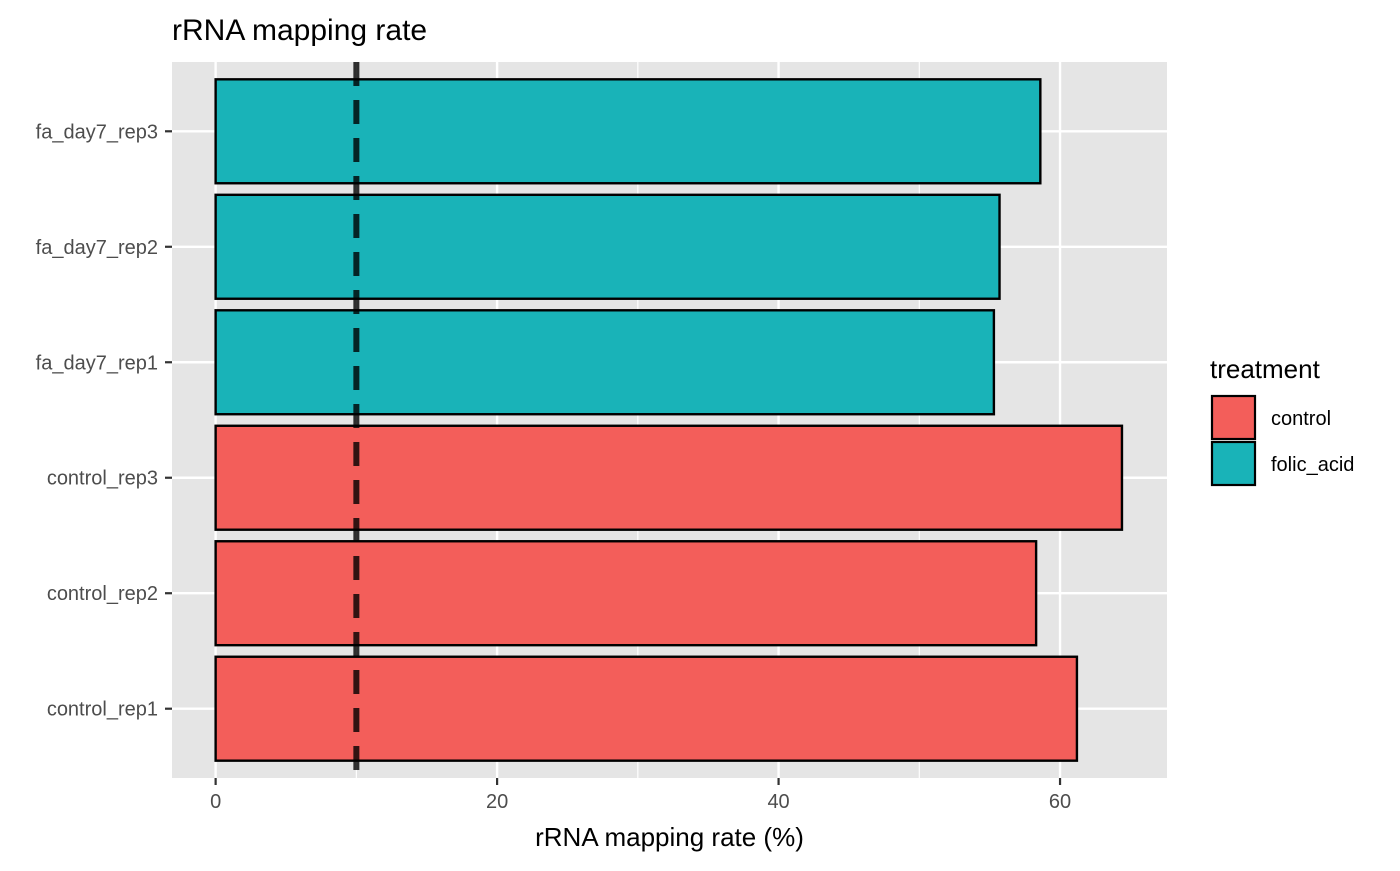 The height and width of the screenshot is (871, 1400). What do you see at coordinates (1233, 463) in the screenshot?
I see `legend-key-folic_acid` at bounding box center [1233, 463].